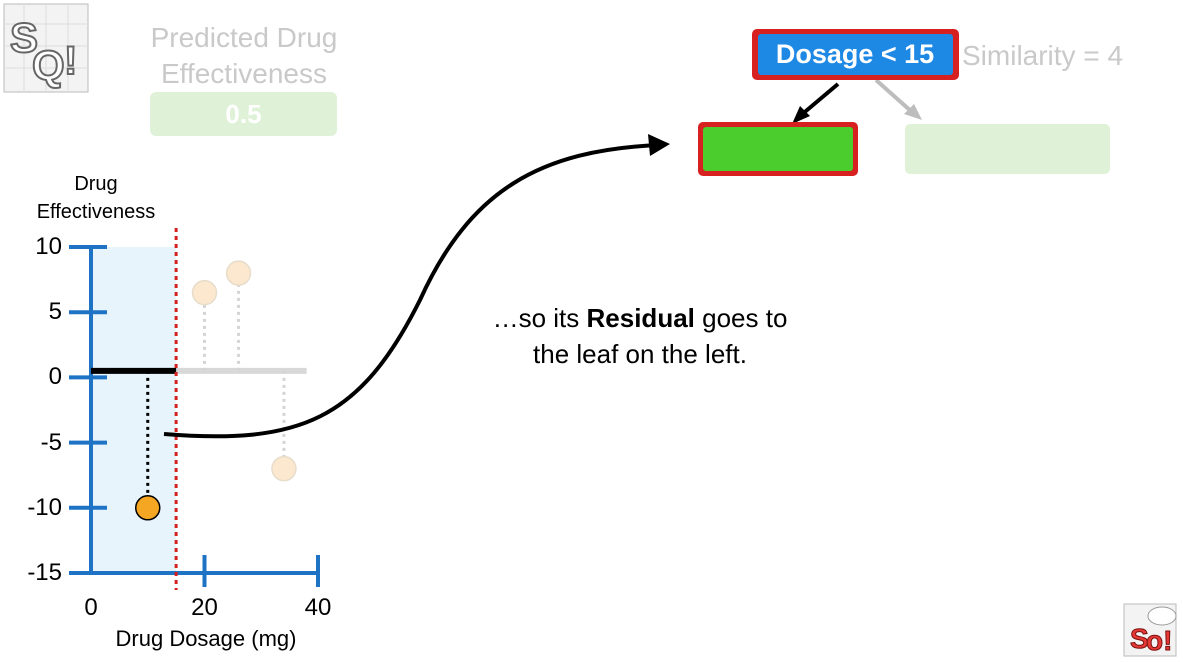 The width and height of the screenshot is (1183, 662). What do you see at coordinates (96, 184) in the screenshot?
I see `y-axis-label-line1: Drug` at bounding box center [96, 184].